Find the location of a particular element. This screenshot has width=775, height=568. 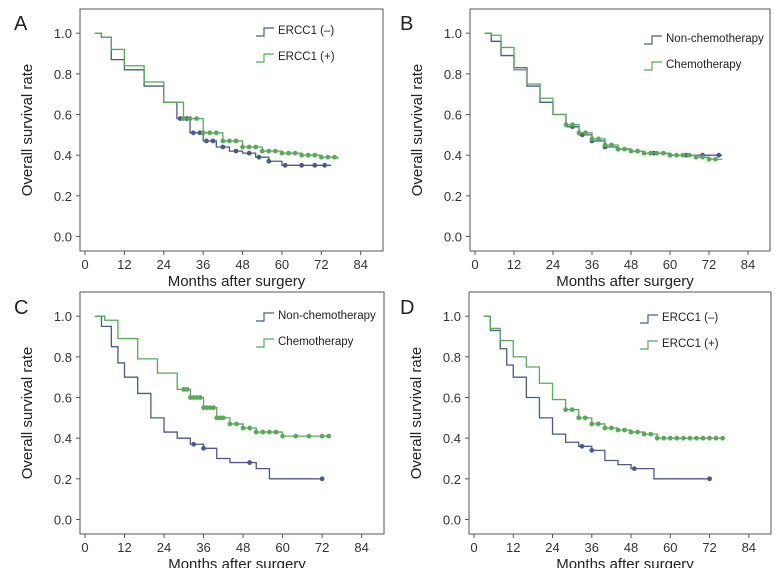

legend-entry: ERCC1 (–) is located at coordinates (690, 318).